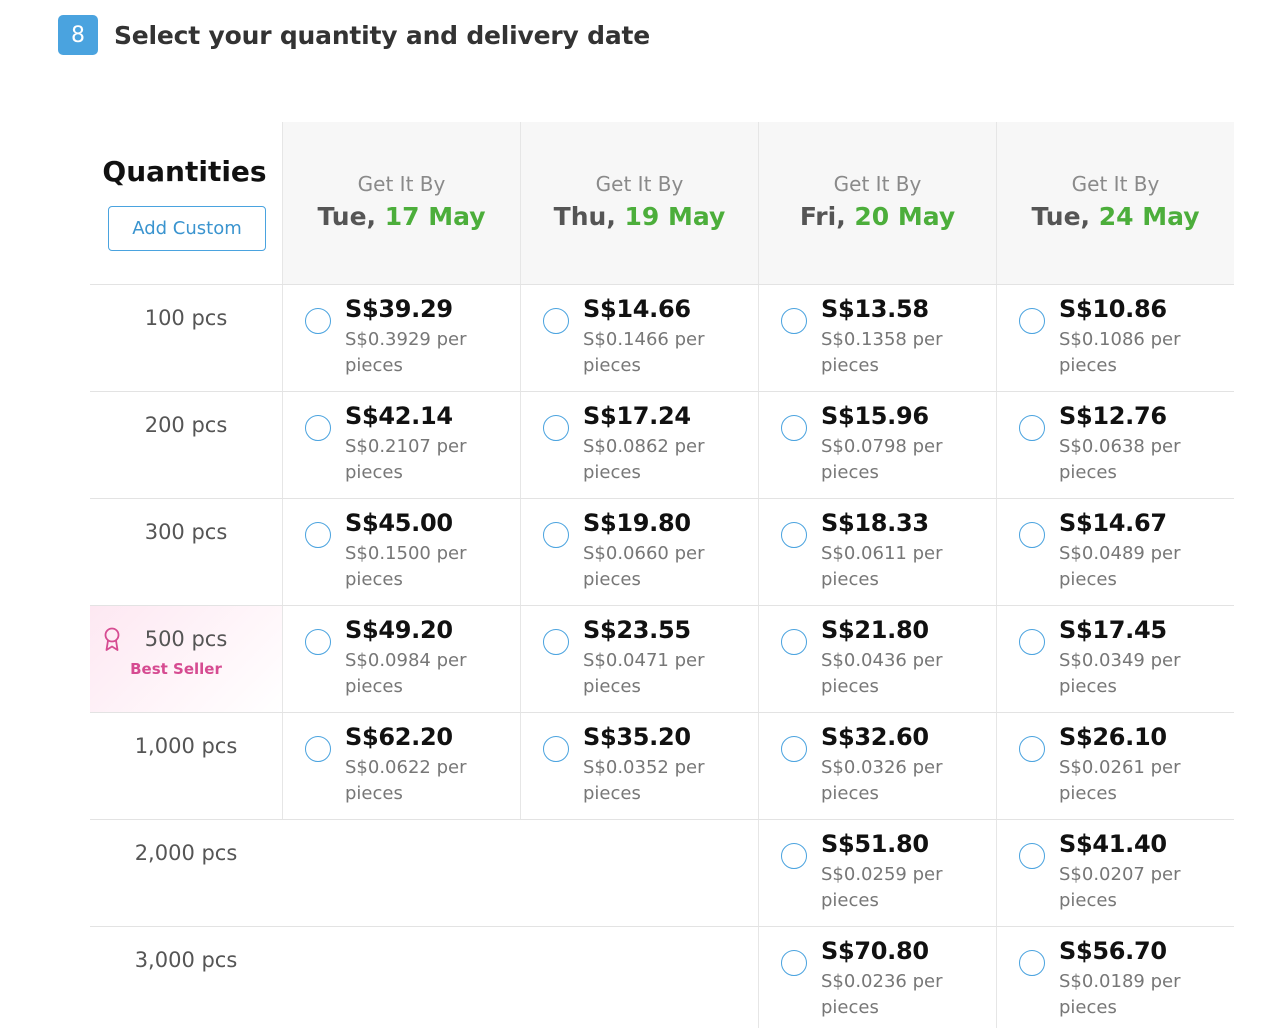 Image resolution: width=1264 pixels, height=1028 pixels. What do you see at coordinates (1113, 523) in the screenshot?
I see `total-price: S$14.67` at bounding box center [1113, 523].